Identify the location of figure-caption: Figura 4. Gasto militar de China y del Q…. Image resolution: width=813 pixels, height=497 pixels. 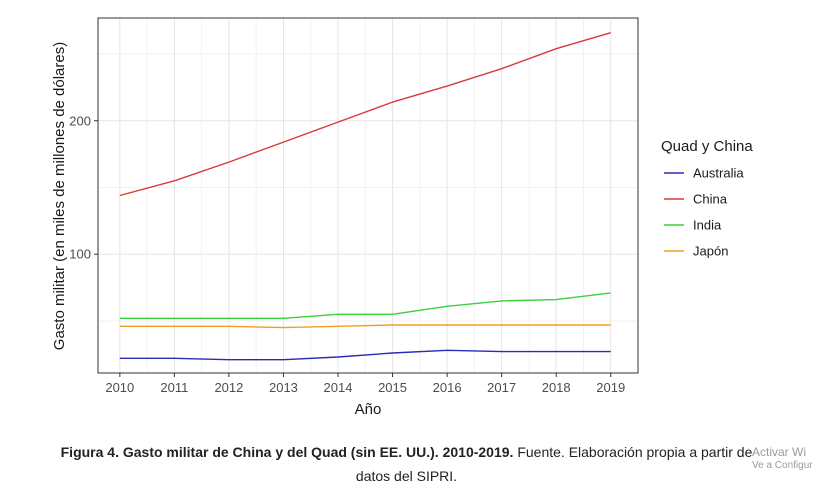
(406, 464).